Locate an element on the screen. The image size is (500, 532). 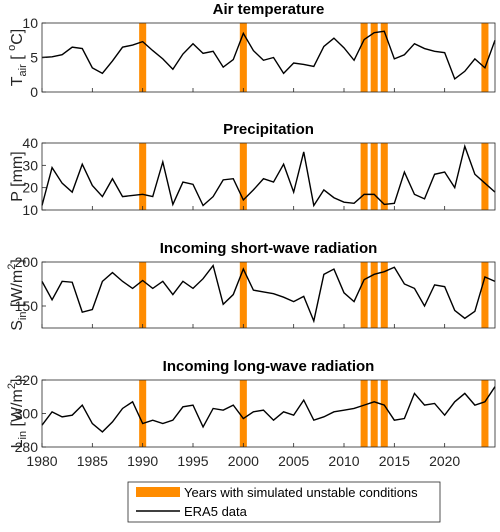
panel-title: Air temperature is located at coordinates (269, 9).